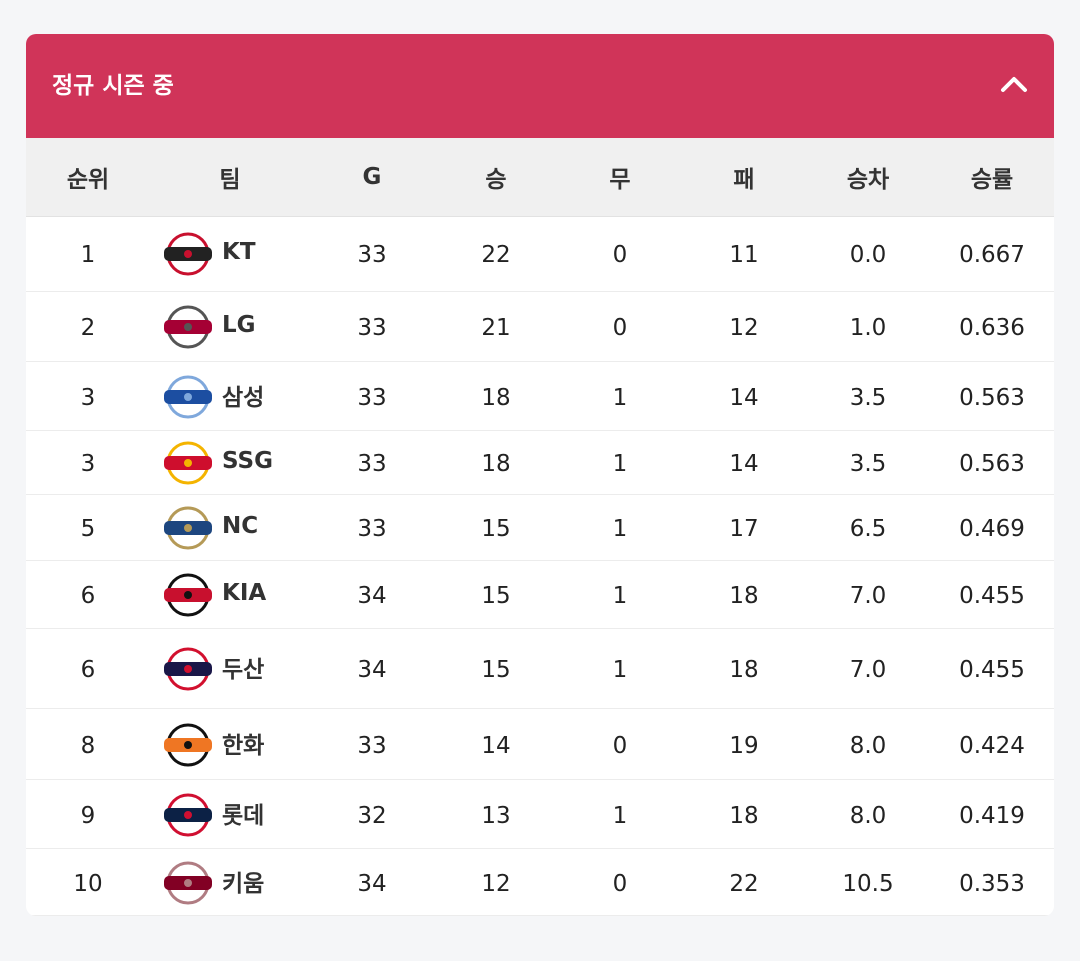  What do you see at coordinates (496, 815) in the screenshot?
I see `table-cell: 13` at bounding box center [496, 815].